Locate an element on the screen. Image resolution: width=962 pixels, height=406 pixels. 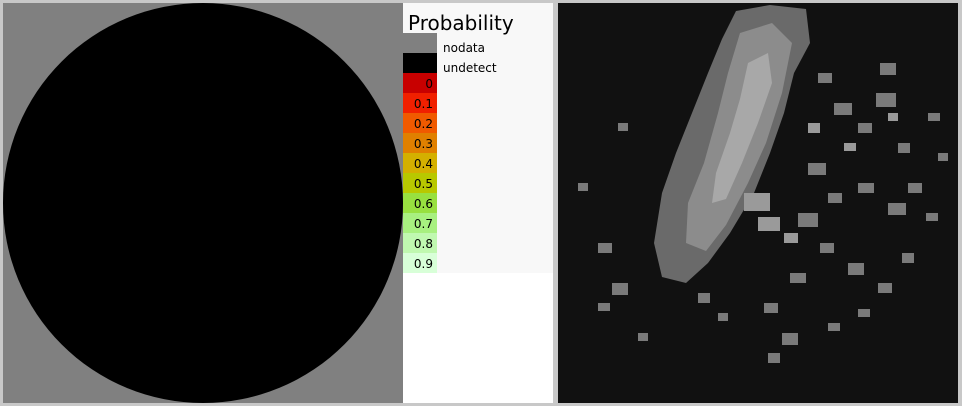
legend-swatch-0.9: 0.9 is located at coordinates (420, 263).